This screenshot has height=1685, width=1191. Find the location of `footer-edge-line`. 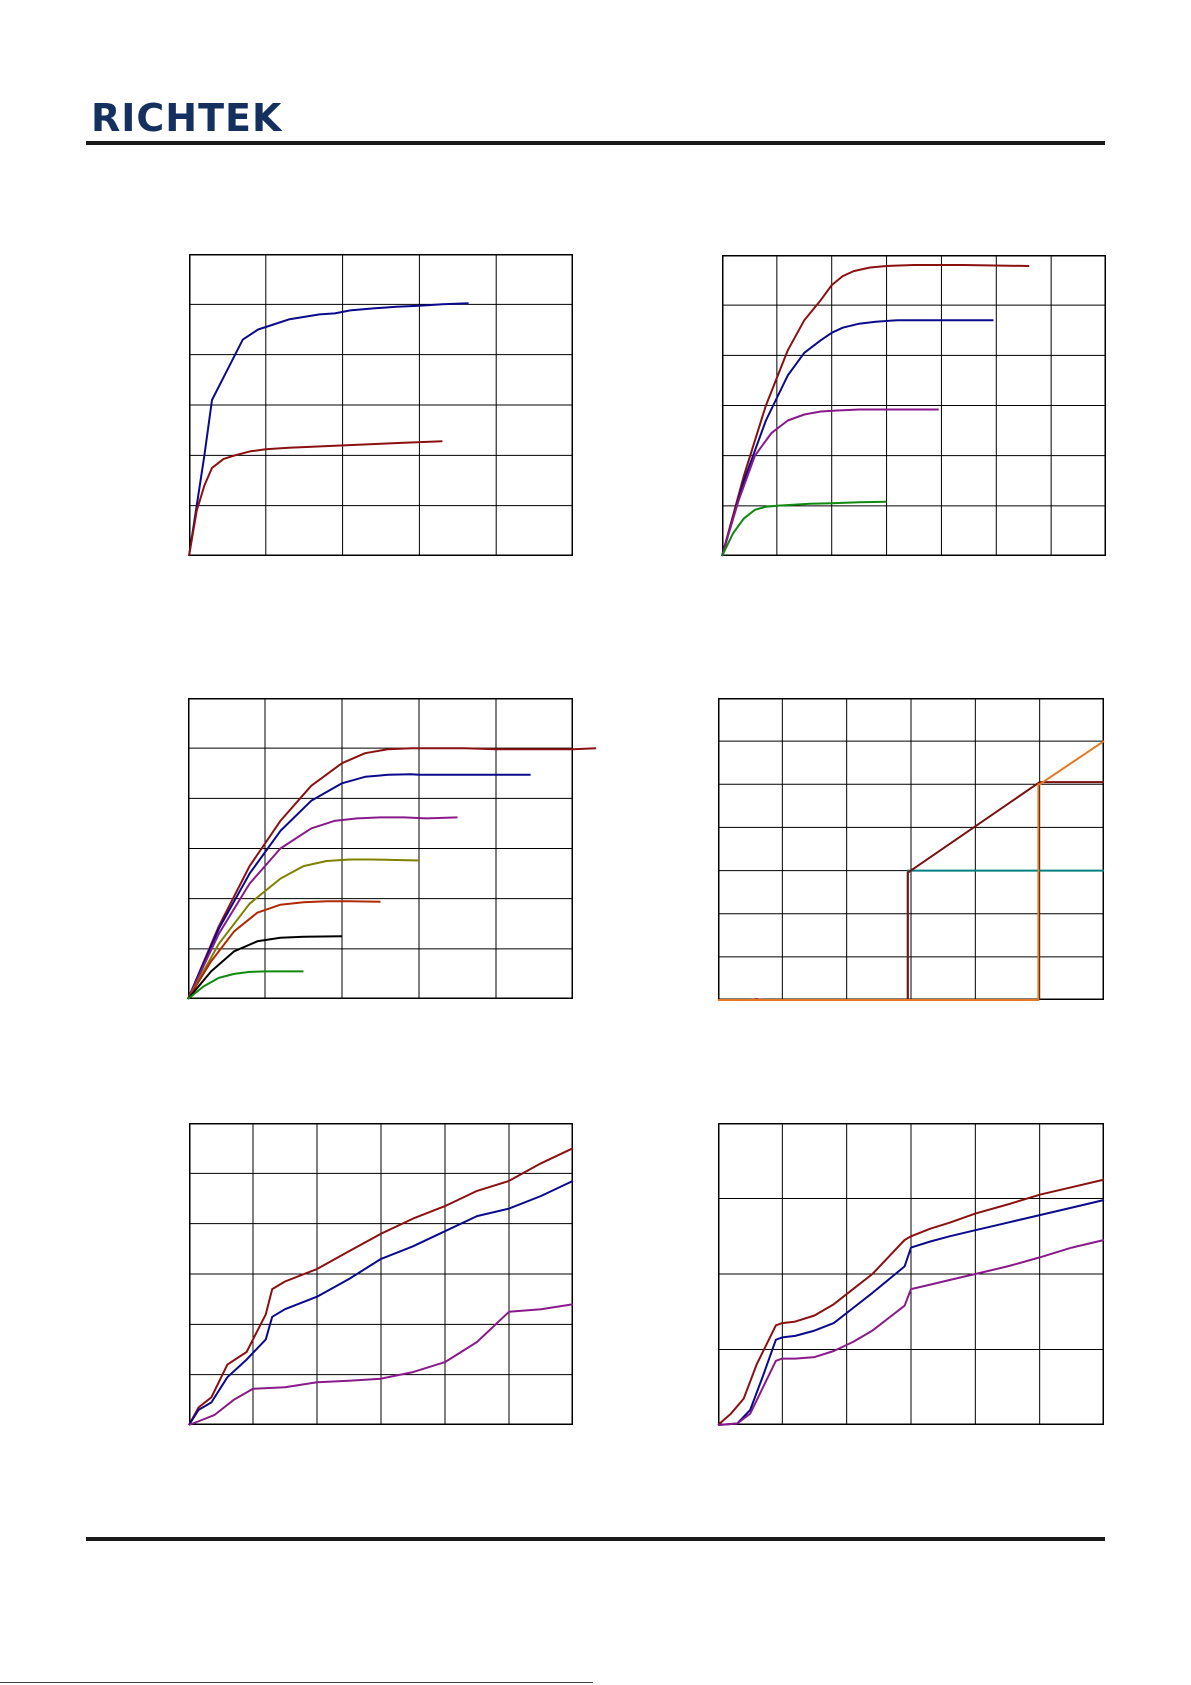

footer-edge-line is located at coordinates (296, 1682).